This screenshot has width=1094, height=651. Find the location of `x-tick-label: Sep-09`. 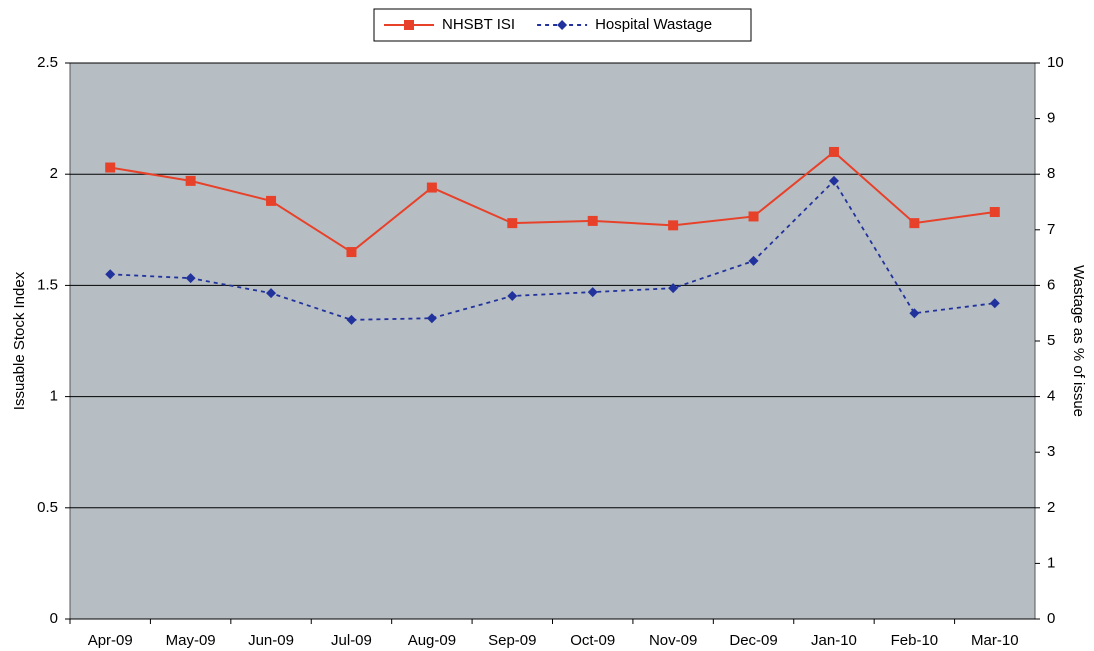

x-tick-label: Sep-09 is located at coordinates (512, 640).